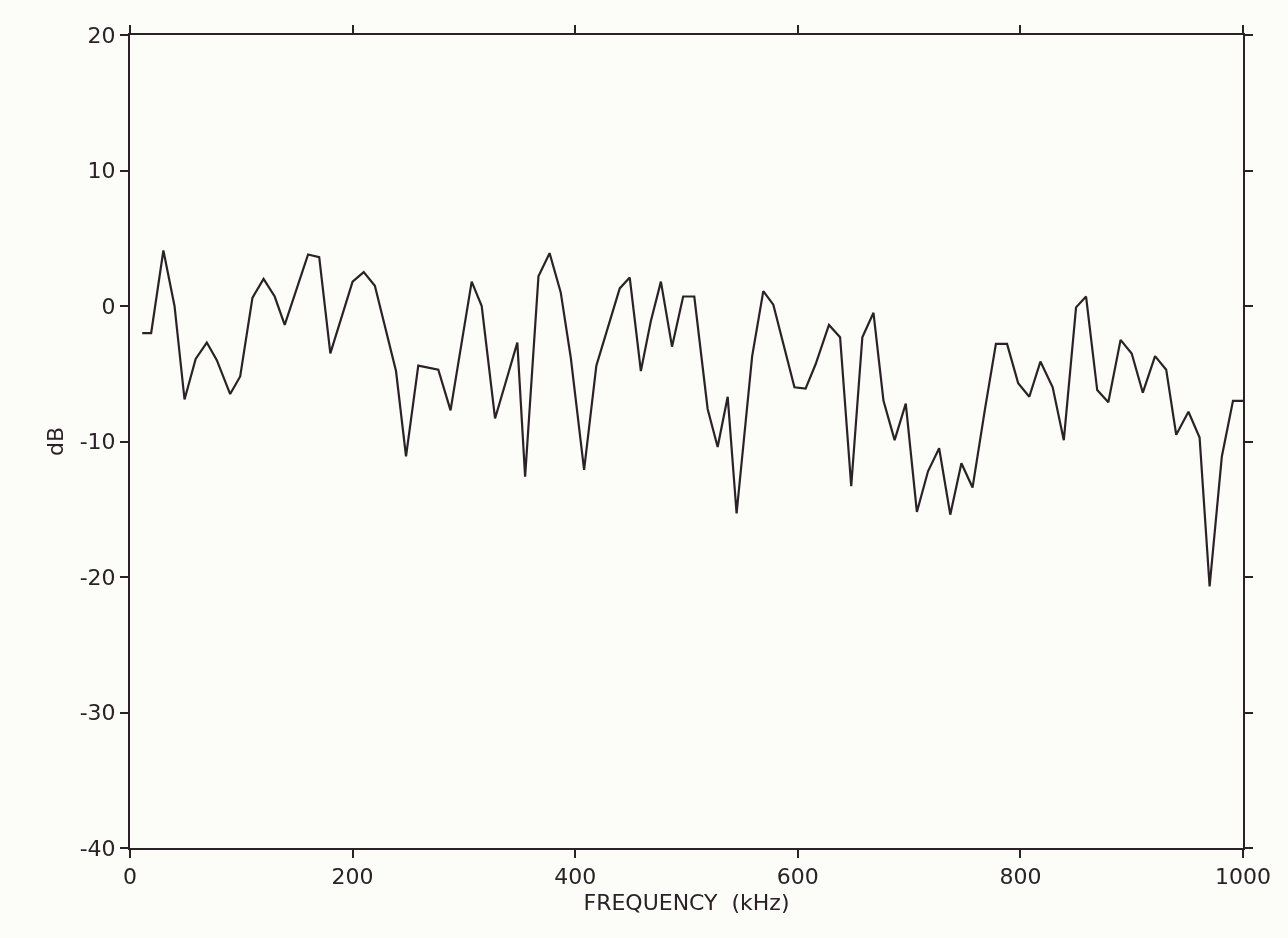 The image size is (1288, 938). Describe the element at coordinates (130, 877) in the screenshot. I see `x-tick-label: 0` at that location.